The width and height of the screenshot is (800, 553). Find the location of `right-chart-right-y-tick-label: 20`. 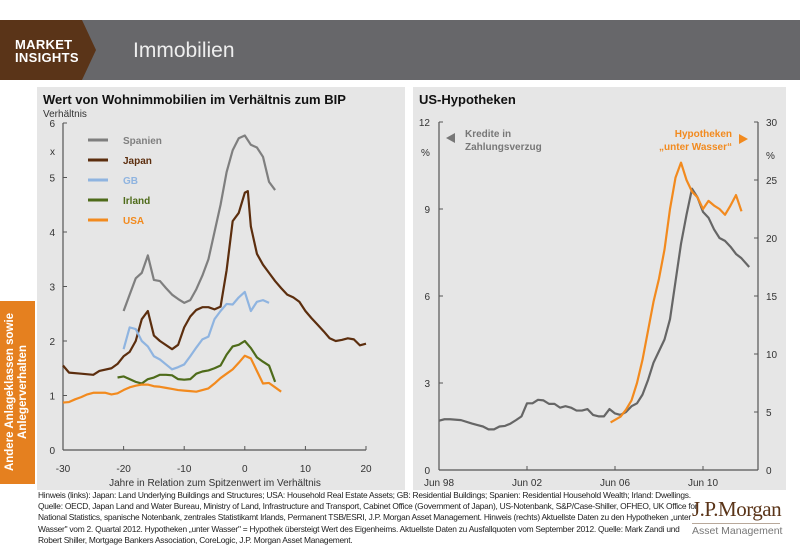

right-chart-right-y-tick-label: 20 is located at coordinates (772, 239).